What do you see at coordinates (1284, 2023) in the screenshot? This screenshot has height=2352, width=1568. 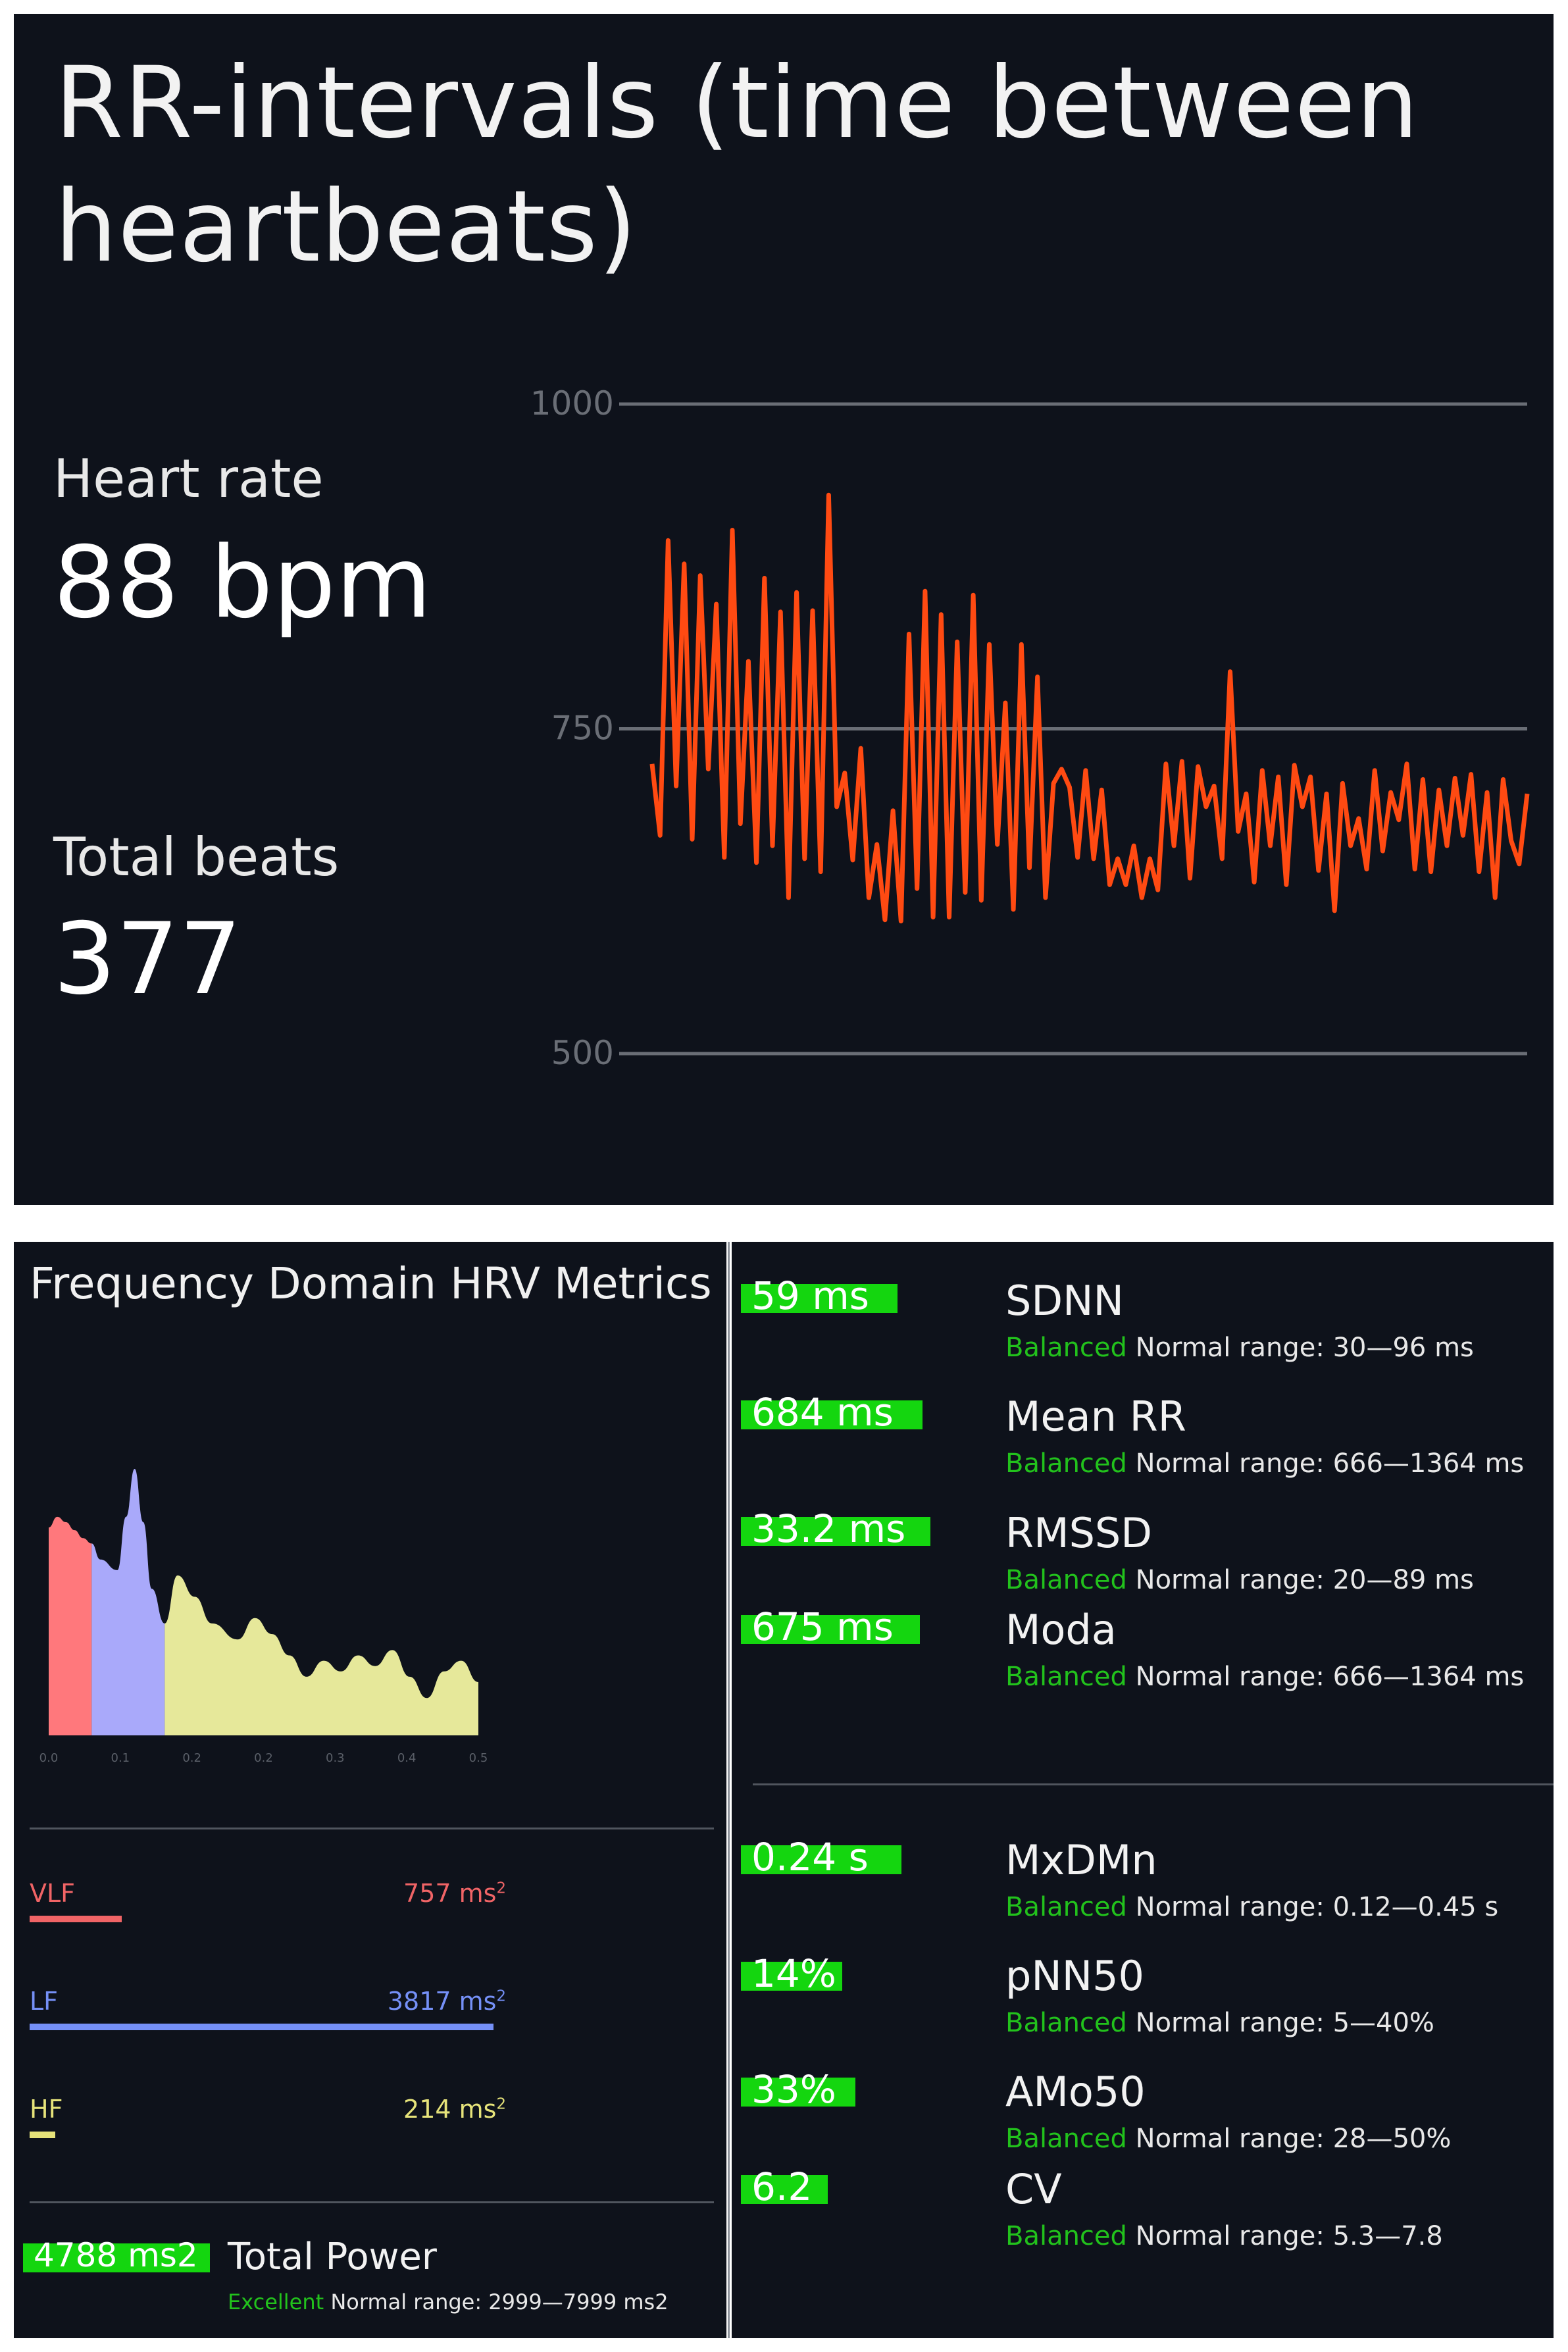 I see `pnn50-range-text: Normal range: 5—40%` at bounding box center [1284, 2023].